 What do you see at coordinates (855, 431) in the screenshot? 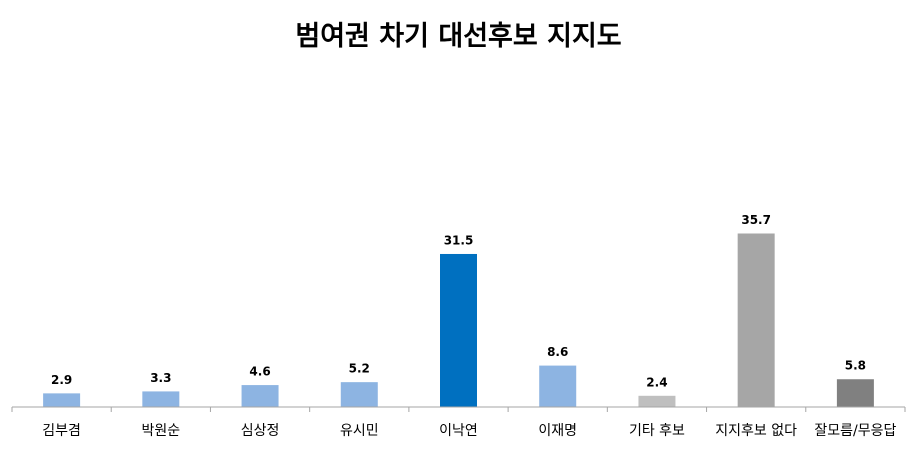
I see `category-label: 잘모름/무응답` at bounding box center [855, 431].